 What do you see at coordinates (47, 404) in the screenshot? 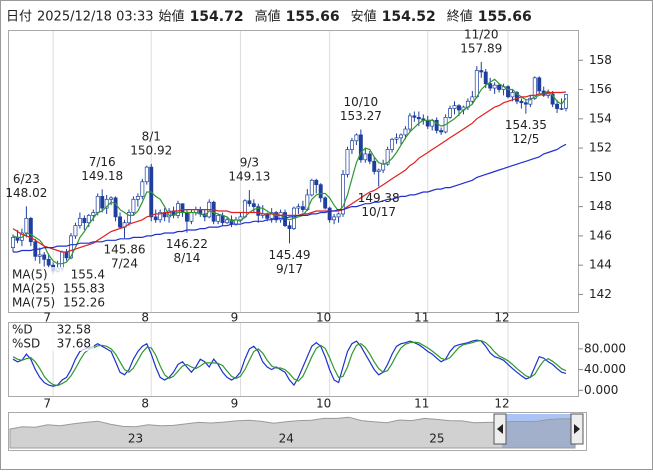
I see `x-tick-label: 7` at bounding box center [47, 404].